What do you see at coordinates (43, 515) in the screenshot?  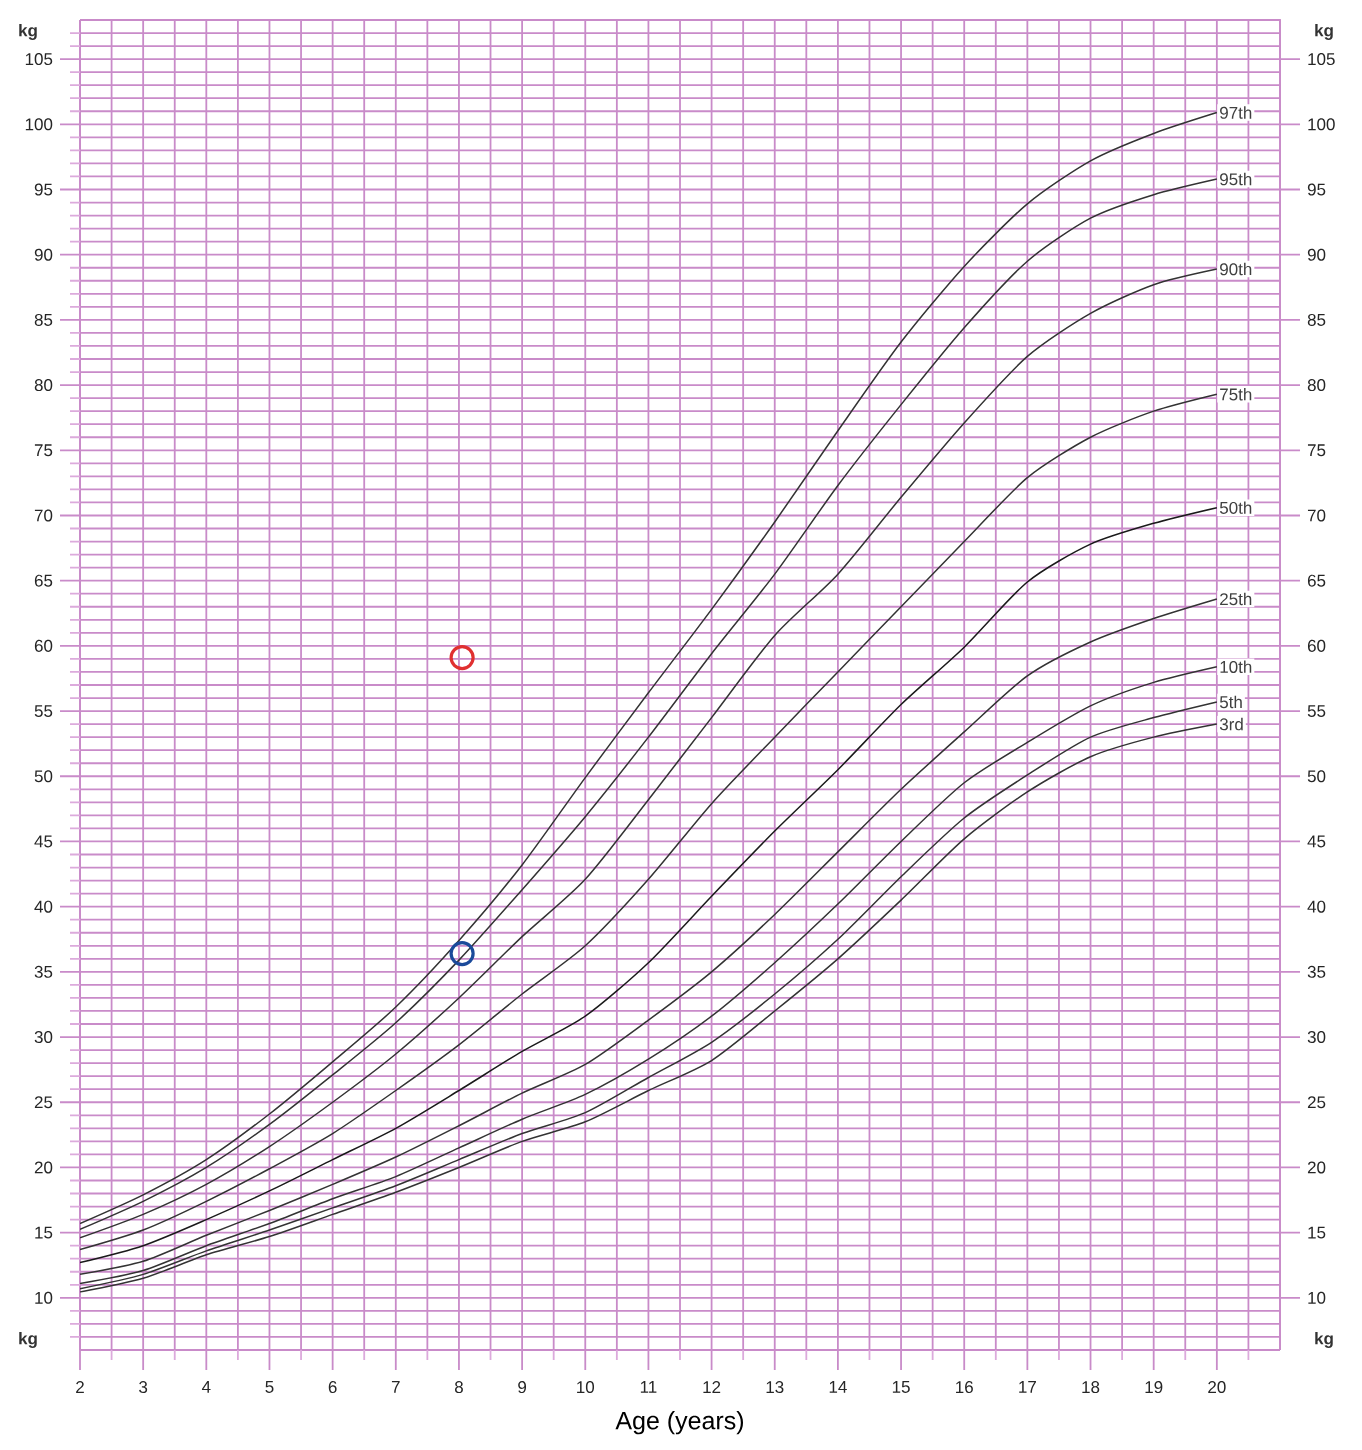 I see `y-tick-label: 70` at bounding box center [43, 515].